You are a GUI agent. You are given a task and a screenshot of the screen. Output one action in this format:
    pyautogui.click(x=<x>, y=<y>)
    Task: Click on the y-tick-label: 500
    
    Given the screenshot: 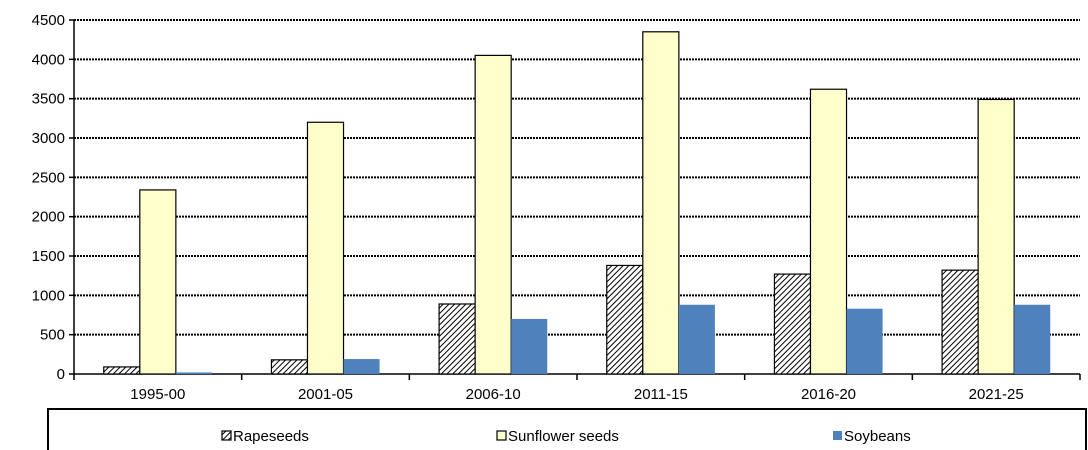 What is the action you would take?
    pyautogui.click(x=52, y=335)
    